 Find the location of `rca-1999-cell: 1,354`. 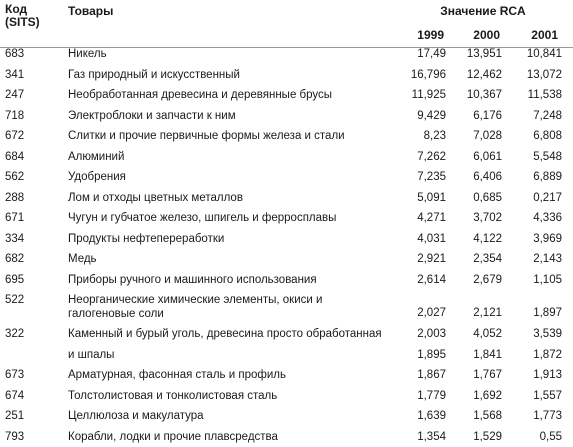

rca-1999-cell: 1,354 is located at coordinates (431, 436).